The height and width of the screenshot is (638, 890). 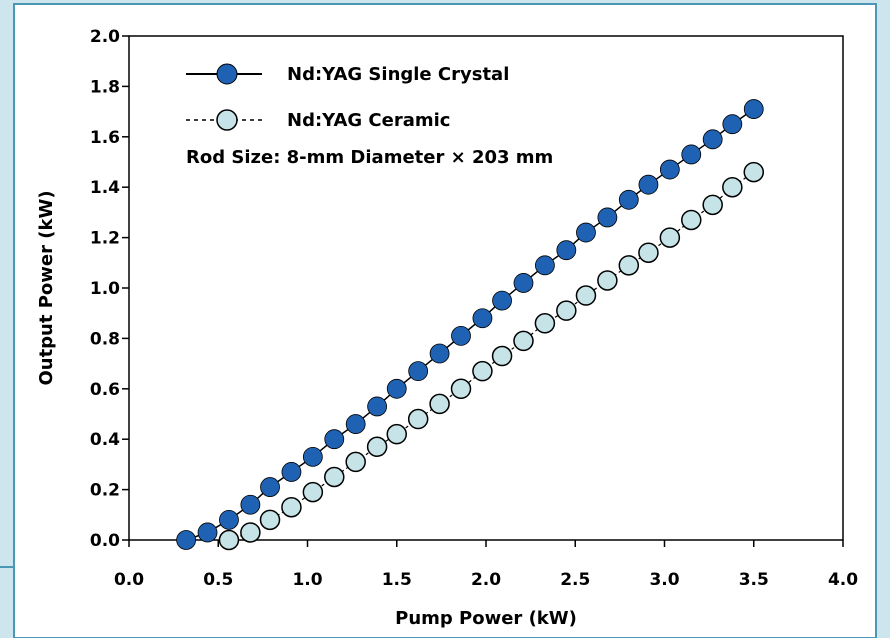 I want to click on y-tick-label: 1.8, so click(x=105, y=87).